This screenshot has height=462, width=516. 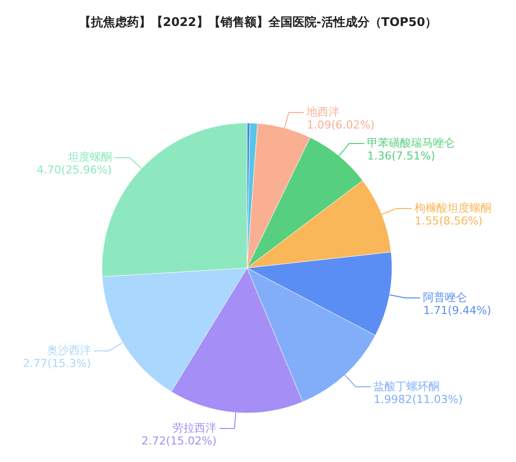 I want to click on chart-title: 【抗焦虑药】【2022】【销售额】全国医院-活性成分（TOP50）, so click(x=258, y=22).